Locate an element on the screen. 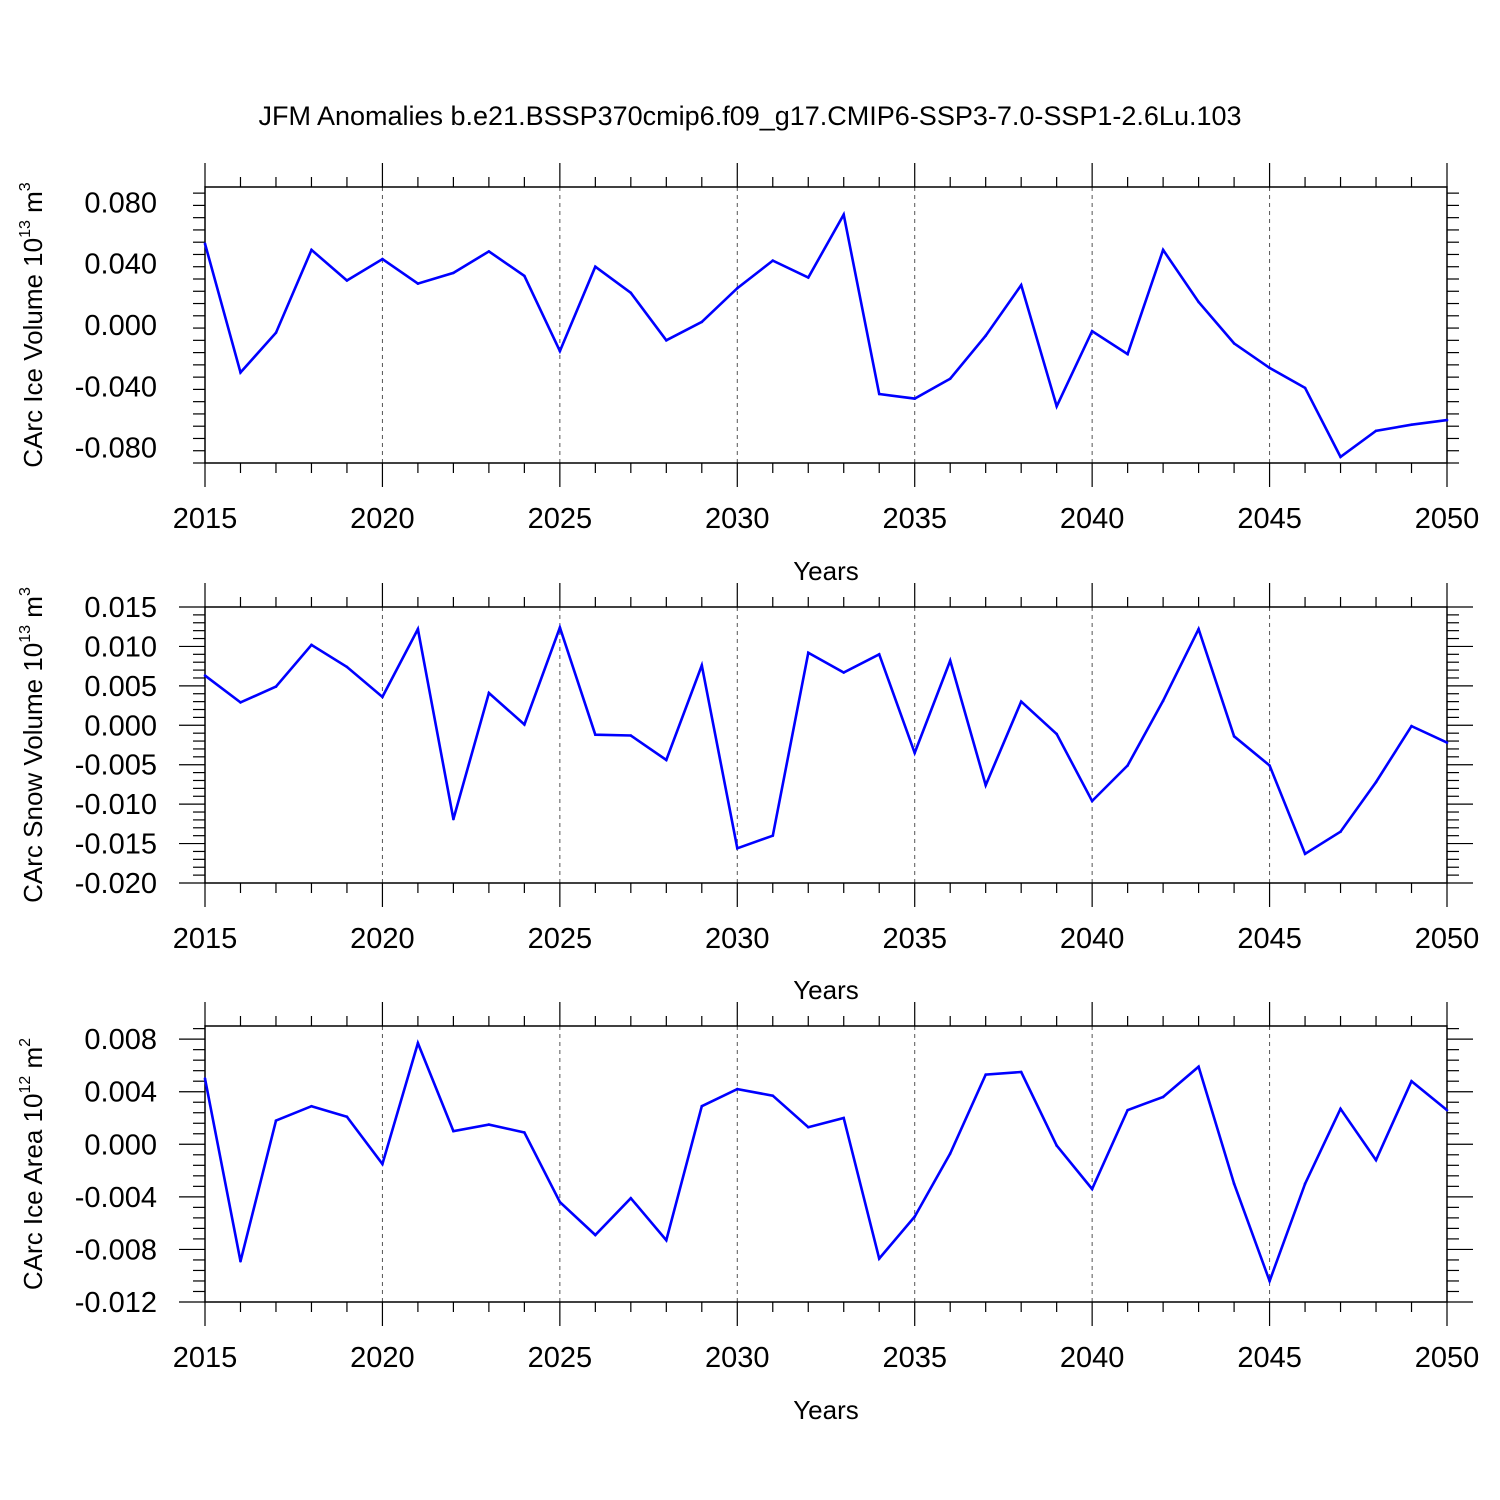 The width and height of the screenshot is (1500, 1500). y-tick-label: -0.080 is located at coordinates (116, 449).